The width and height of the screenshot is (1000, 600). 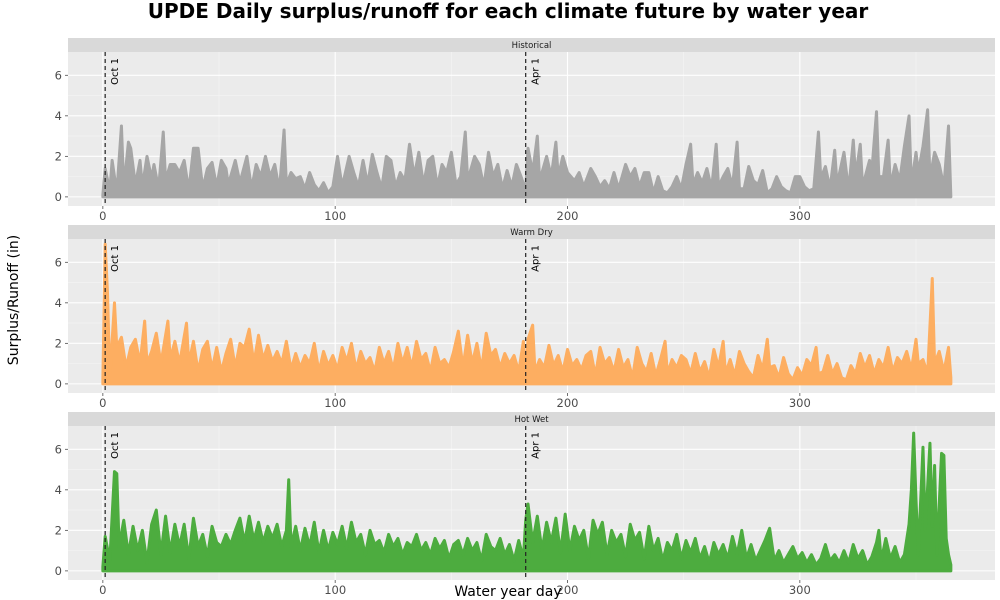 What do you see at coordinates (527, 153) in the screenshot?
I see `series-area-historical` at bounding box center [527, 153].